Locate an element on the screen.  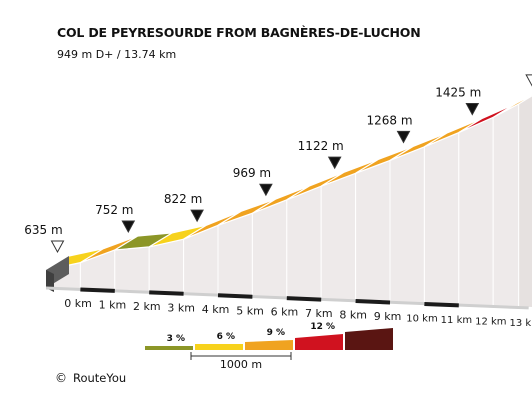
profile-baseline is located at coordinates (287, 298).